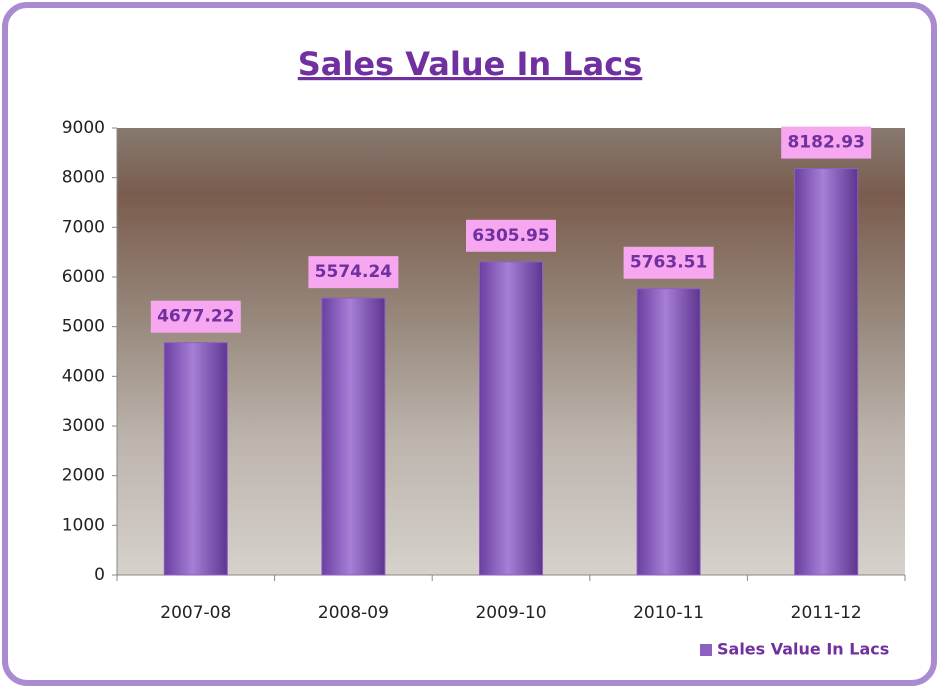  Describe the element at coordinates (83, 376) in the screenshot. I see `y-tick-label: 4000` at that location.